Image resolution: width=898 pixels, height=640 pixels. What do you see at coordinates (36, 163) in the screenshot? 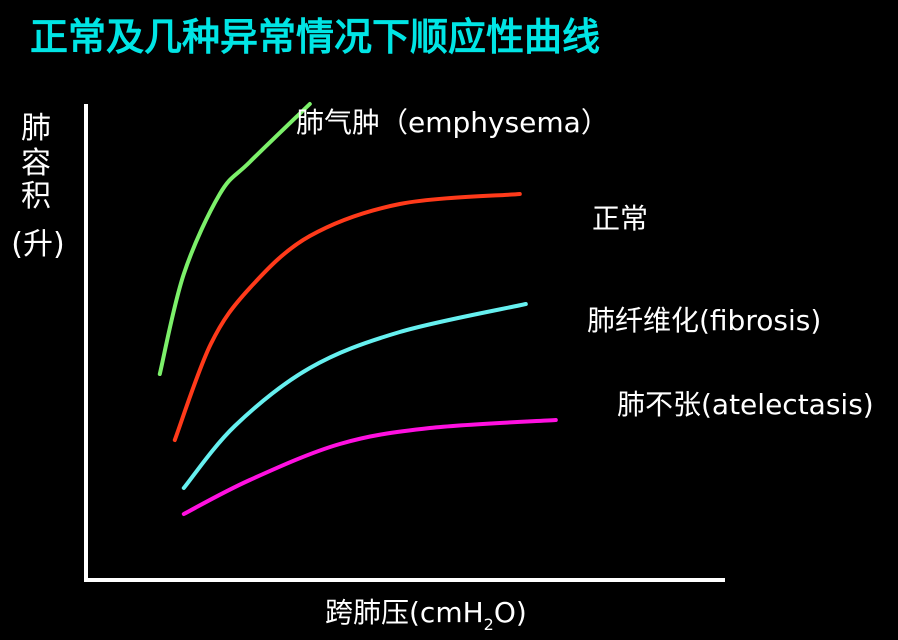
I see `y-label-char: 容` at bounding box center [36, 163].